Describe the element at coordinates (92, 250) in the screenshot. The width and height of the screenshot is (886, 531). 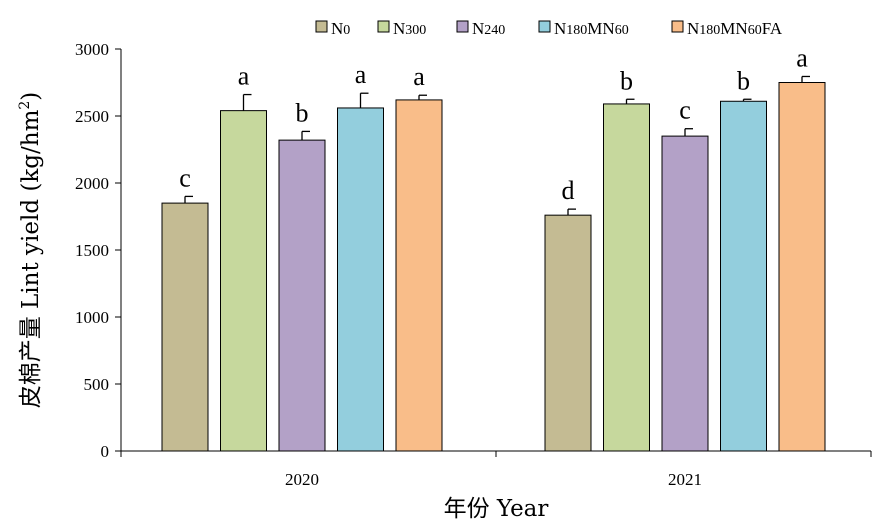
I see `y-tick-label: 1500` at that location.